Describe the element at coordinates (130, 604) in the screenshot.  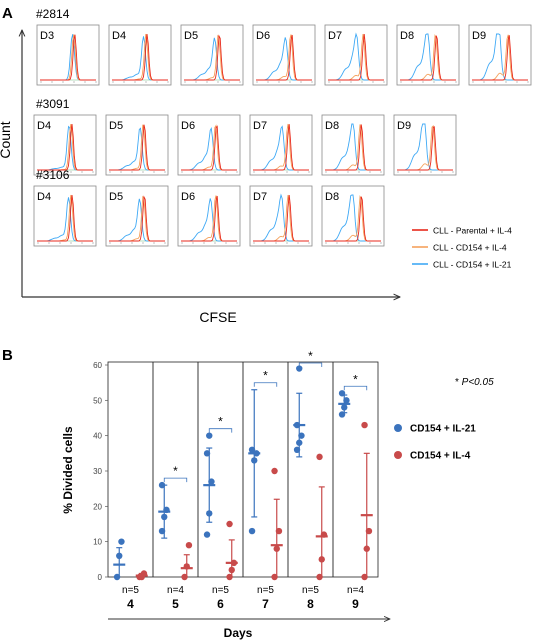
I see `x-tick-label: 4` at that location.